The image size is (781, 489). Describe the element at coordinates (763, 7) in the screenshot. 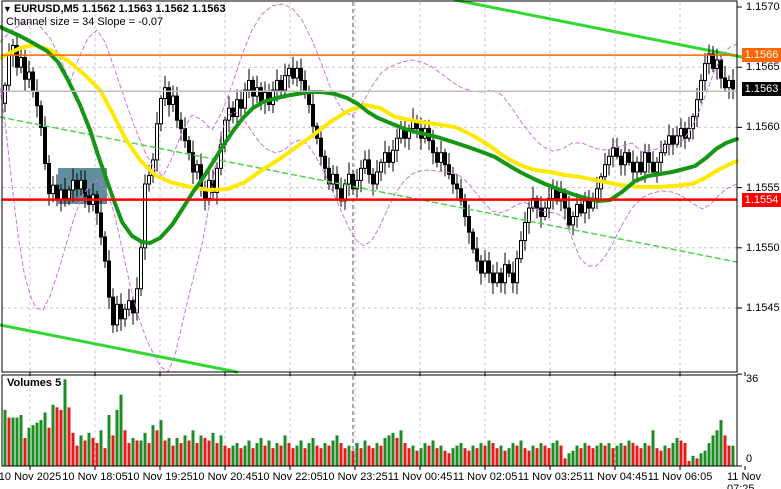

I see `price-tick-label: 1.1570` at that location.